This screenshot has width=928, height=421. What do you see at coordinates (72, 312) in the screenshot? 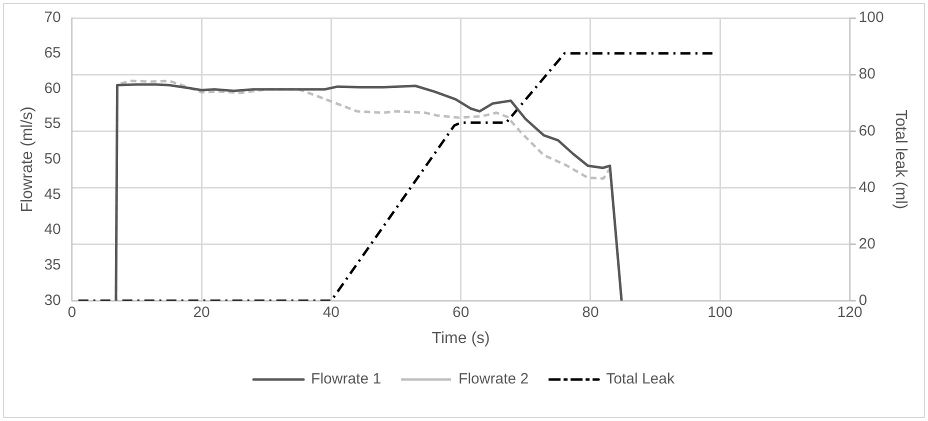
I see `x-tick-label: 0` at bounding box center [72, 312].